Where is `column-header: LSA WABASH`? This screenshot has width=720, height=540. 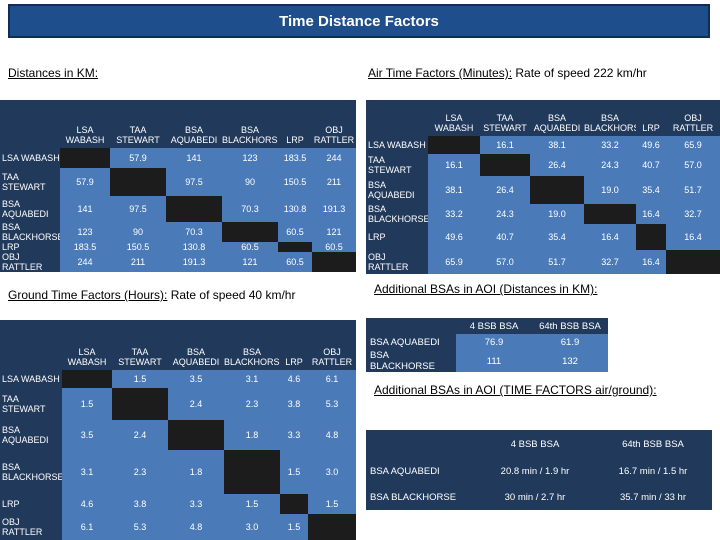 column-header: LSA WABASH is located at coordinates (85, 124).